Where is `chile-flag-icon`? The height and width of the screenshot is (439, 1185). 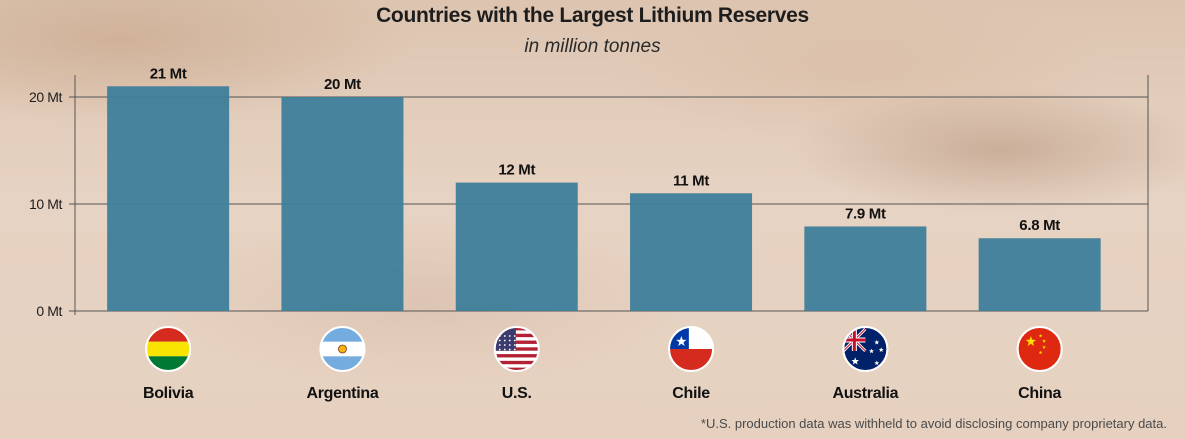 chile-flag-icon is located at coordinates (691, 349).